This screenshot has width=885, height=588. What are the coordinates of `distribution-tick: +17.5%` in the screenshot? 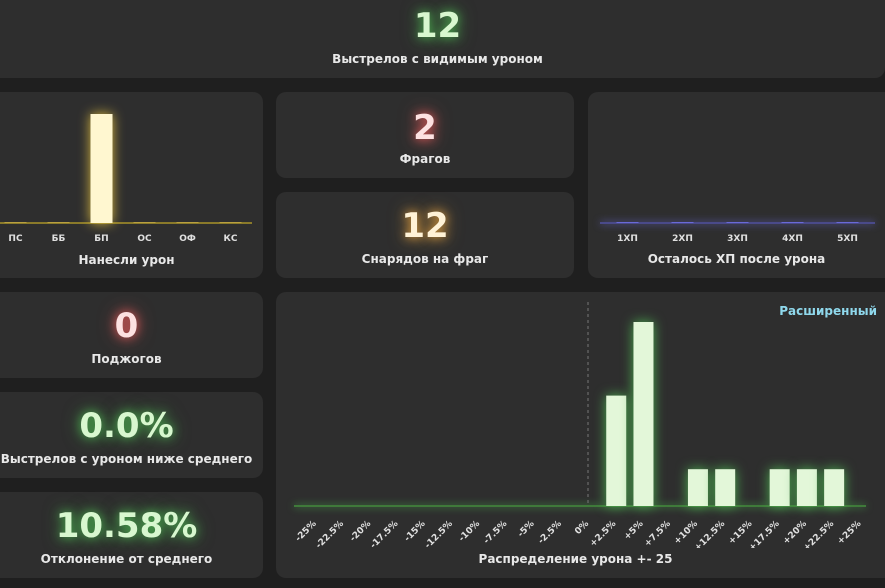 It's located at (764, 533).